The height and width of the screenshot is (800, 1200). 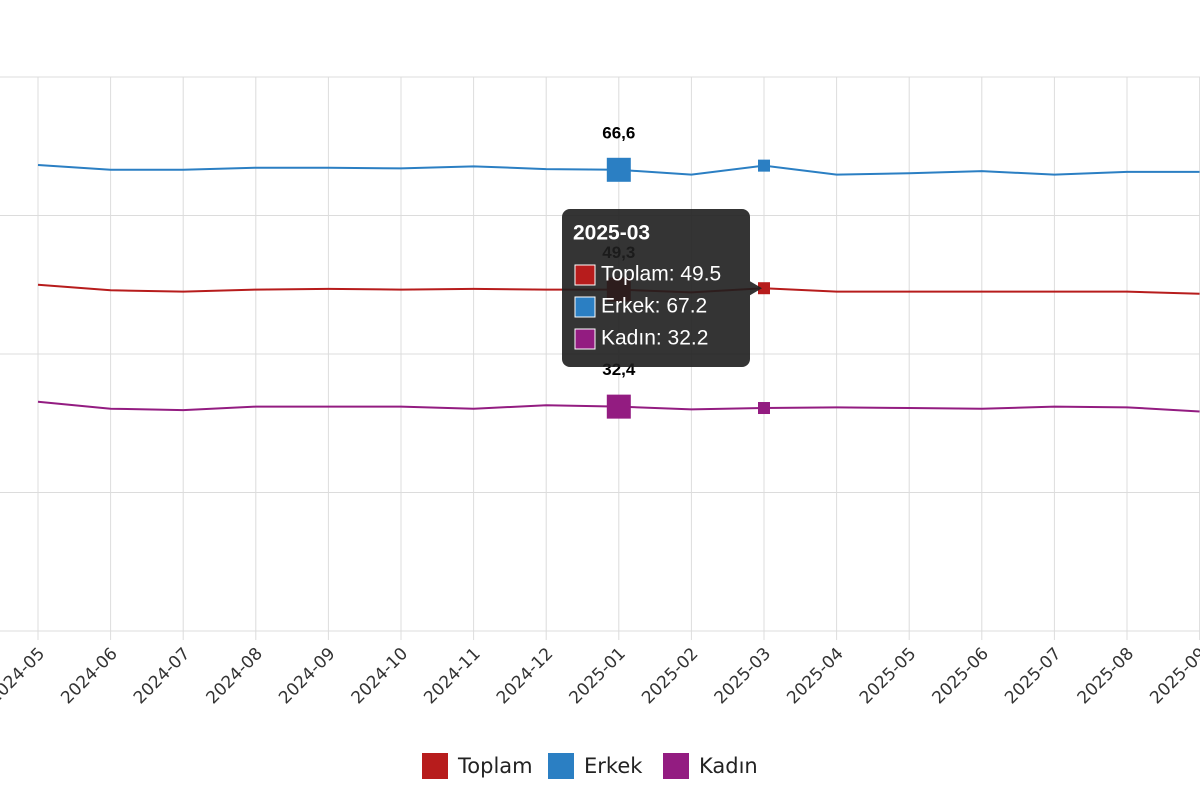 I want to click on x-tick-label: 2025-04, so click(x=815, y=676).